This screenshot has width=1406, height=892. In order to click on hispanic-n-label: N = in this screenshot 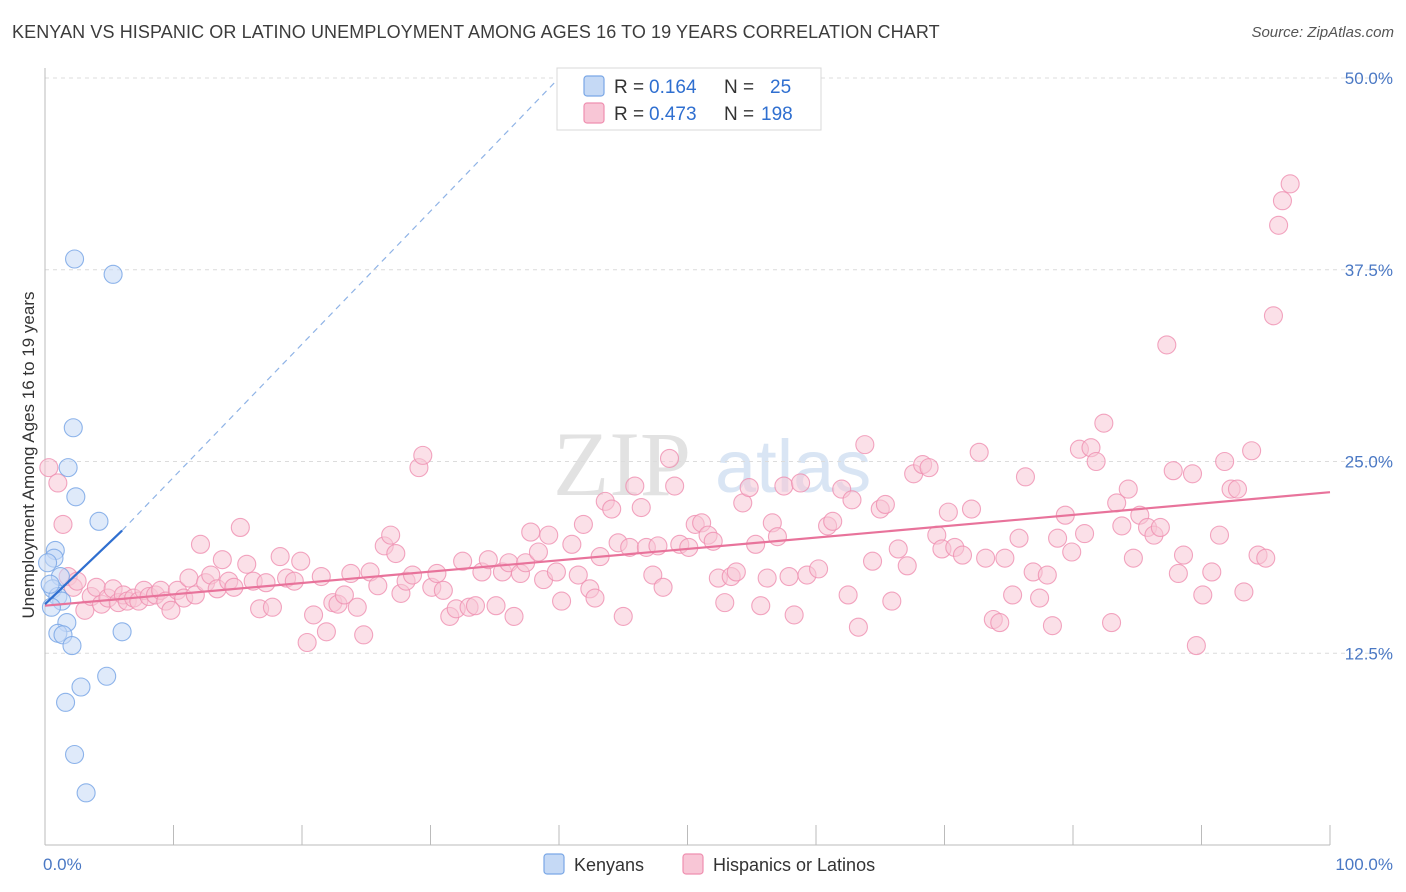, I will do `click(739, 114)`.